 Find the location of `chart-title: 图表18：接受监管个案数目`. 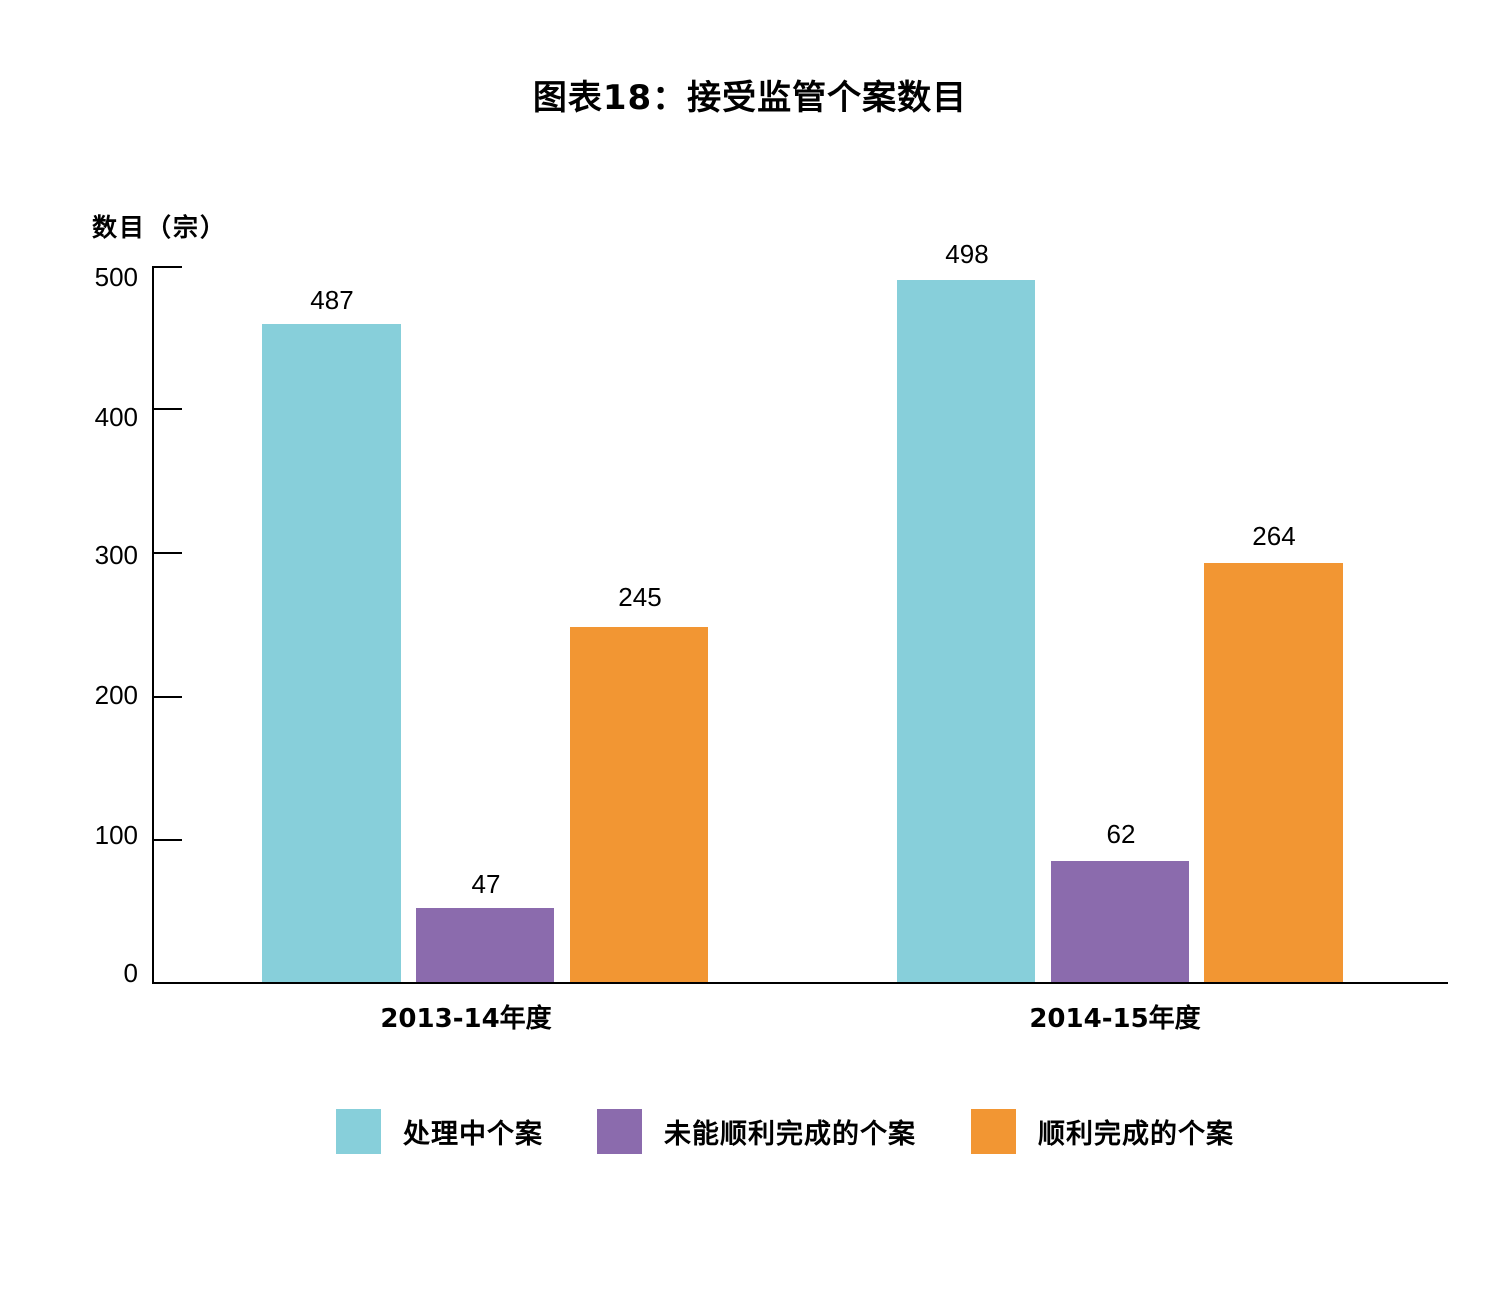

chart-title: 图表18：接受监管个案数目 is located at coordinates (750, 98).